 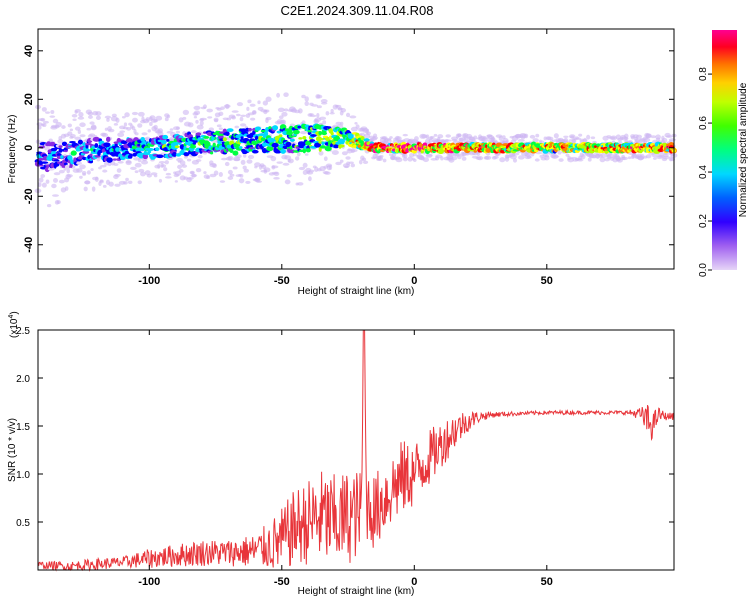 What do you see at coordinates (23, 523) in the screenshot?
I see `snr-ytick-label: 0.5` at bounding box center [23, 523].